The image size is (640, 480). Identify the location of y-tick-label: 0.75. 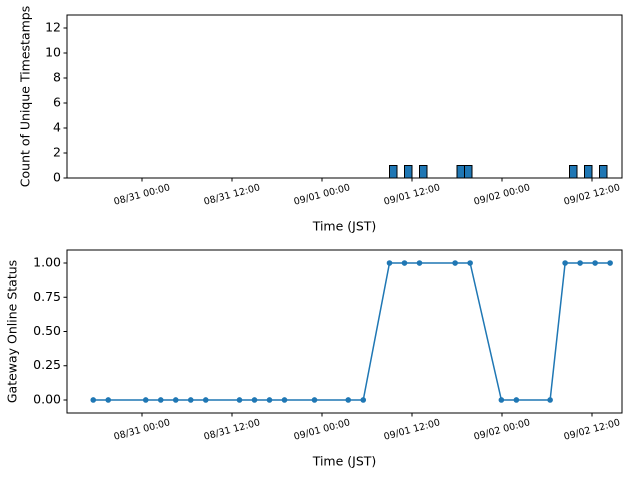
(47, 296).